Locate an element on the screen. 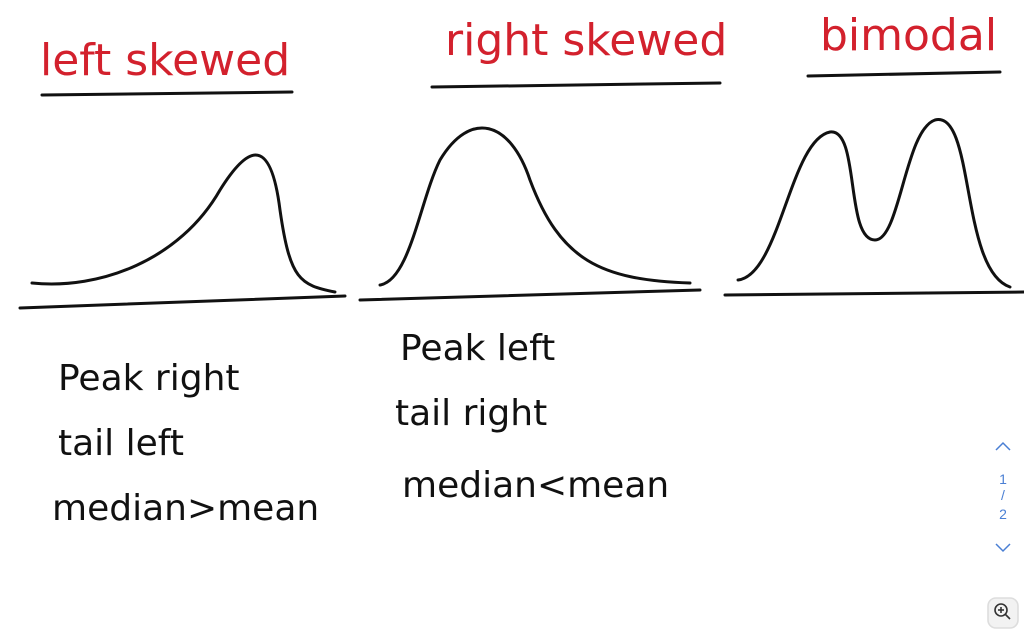  note: Peak right is located at coordinates (149, 378).